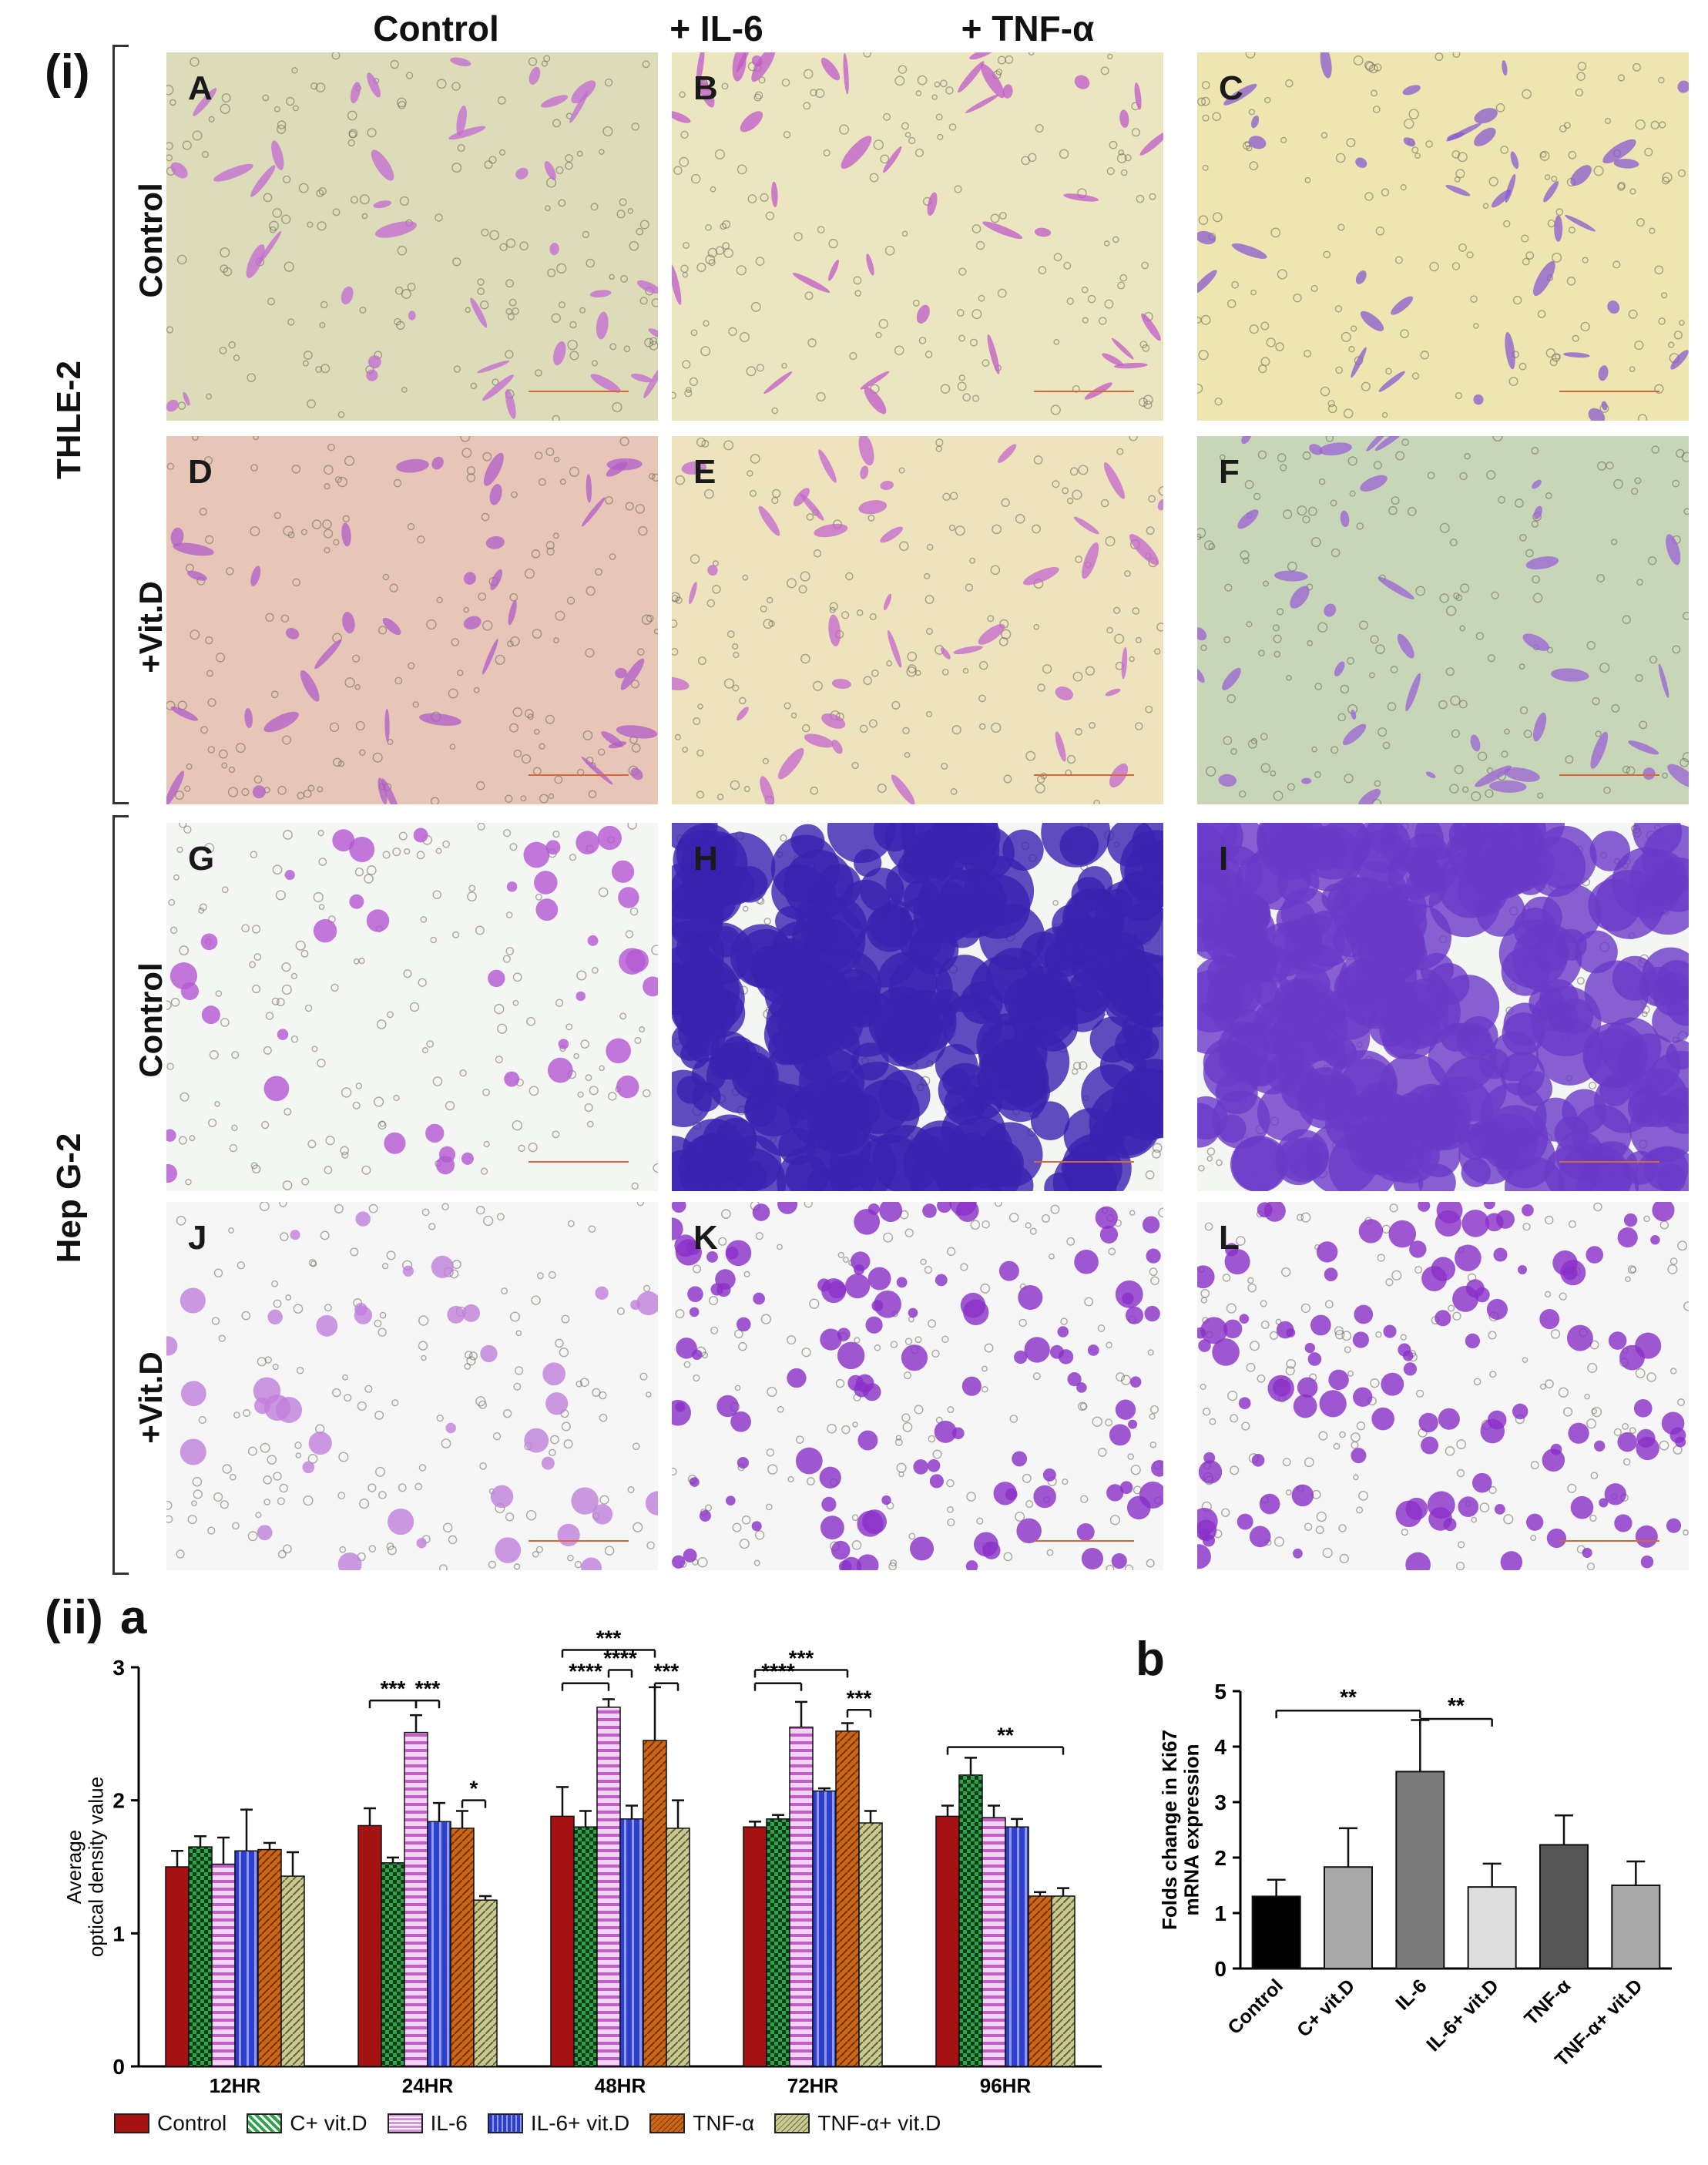 The width and height of the screenshot is (1708, 2165). What do you see at coordinates (1220, 1691) in the screenshot?
I see `y-tick-label: 5` at bounding box center [1220, 1691].